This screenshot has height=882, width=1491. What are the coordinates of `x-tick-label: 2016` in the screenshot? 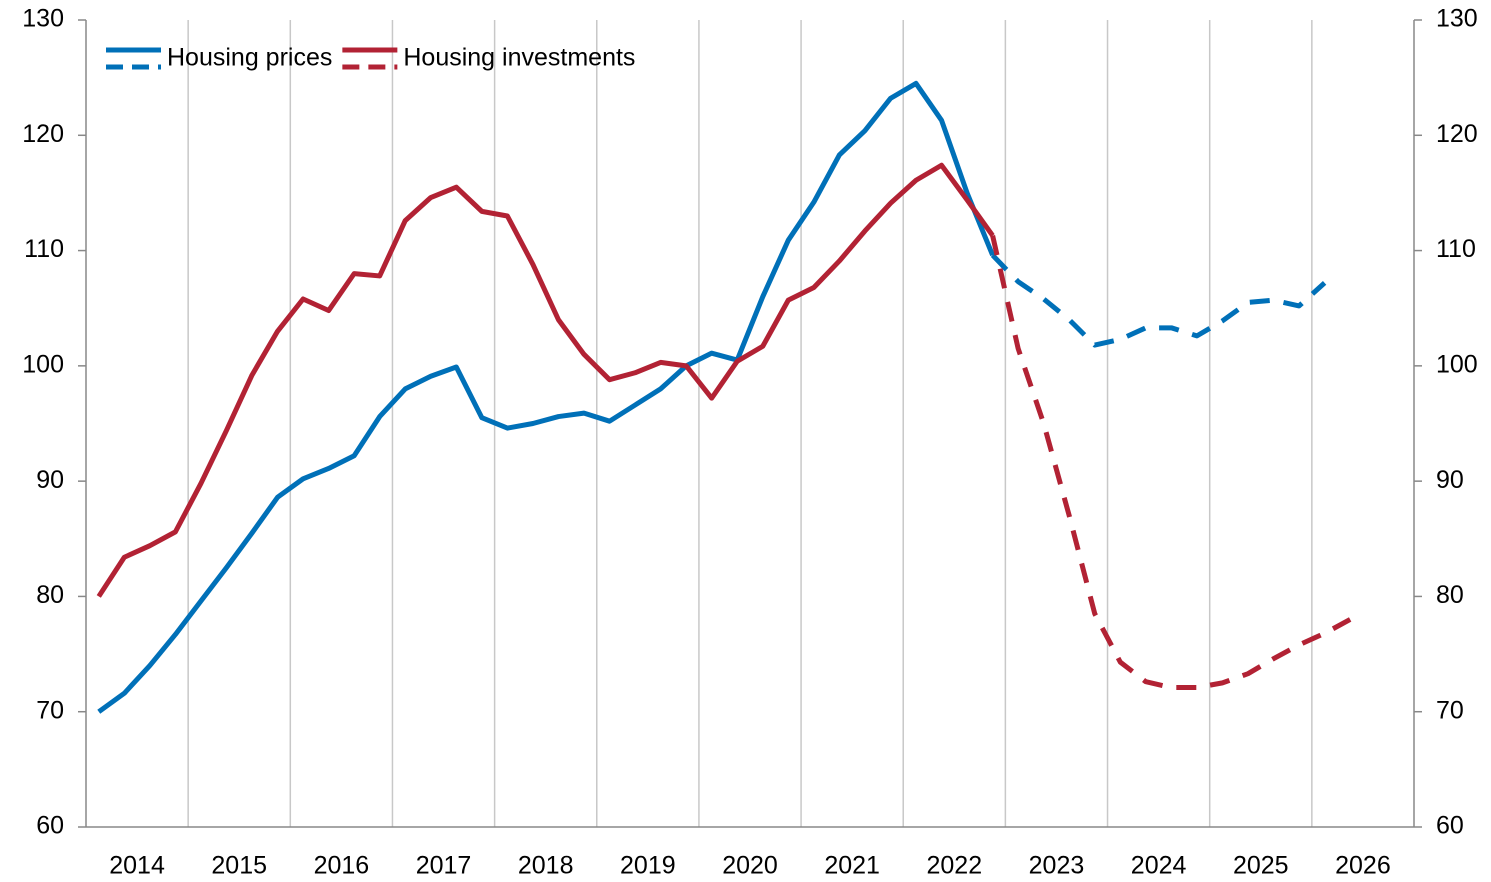 It's located at (342, 866).